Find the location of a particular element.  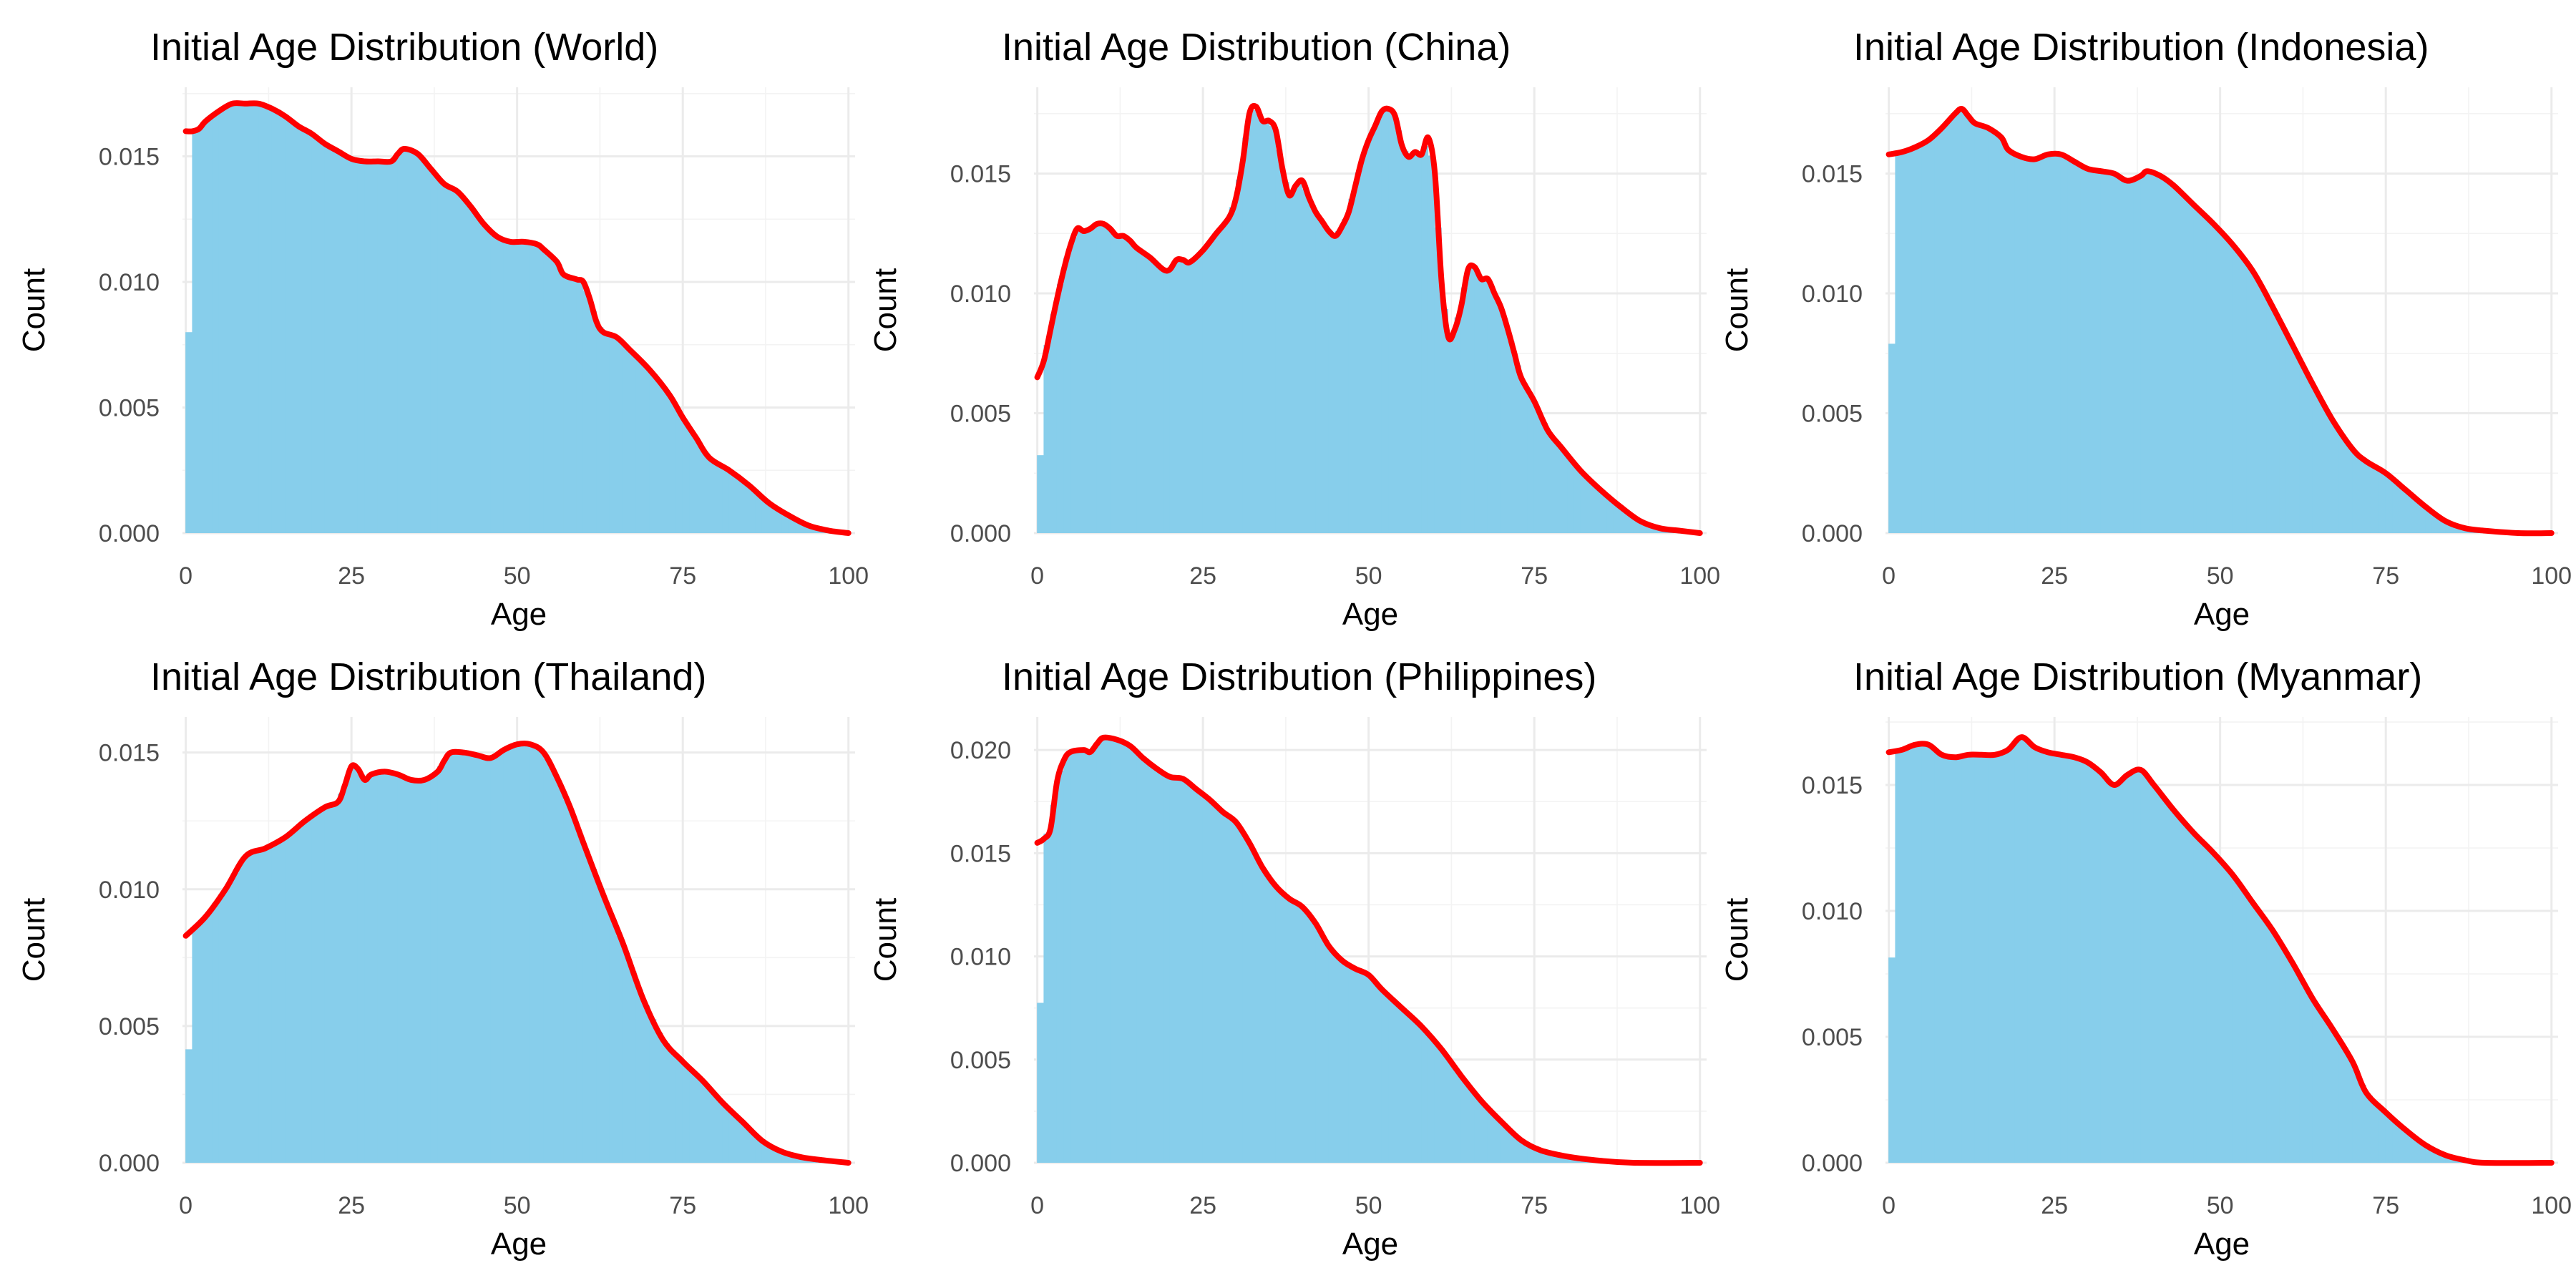

x-tick-label: 0 is located at coordinates (185, 576).